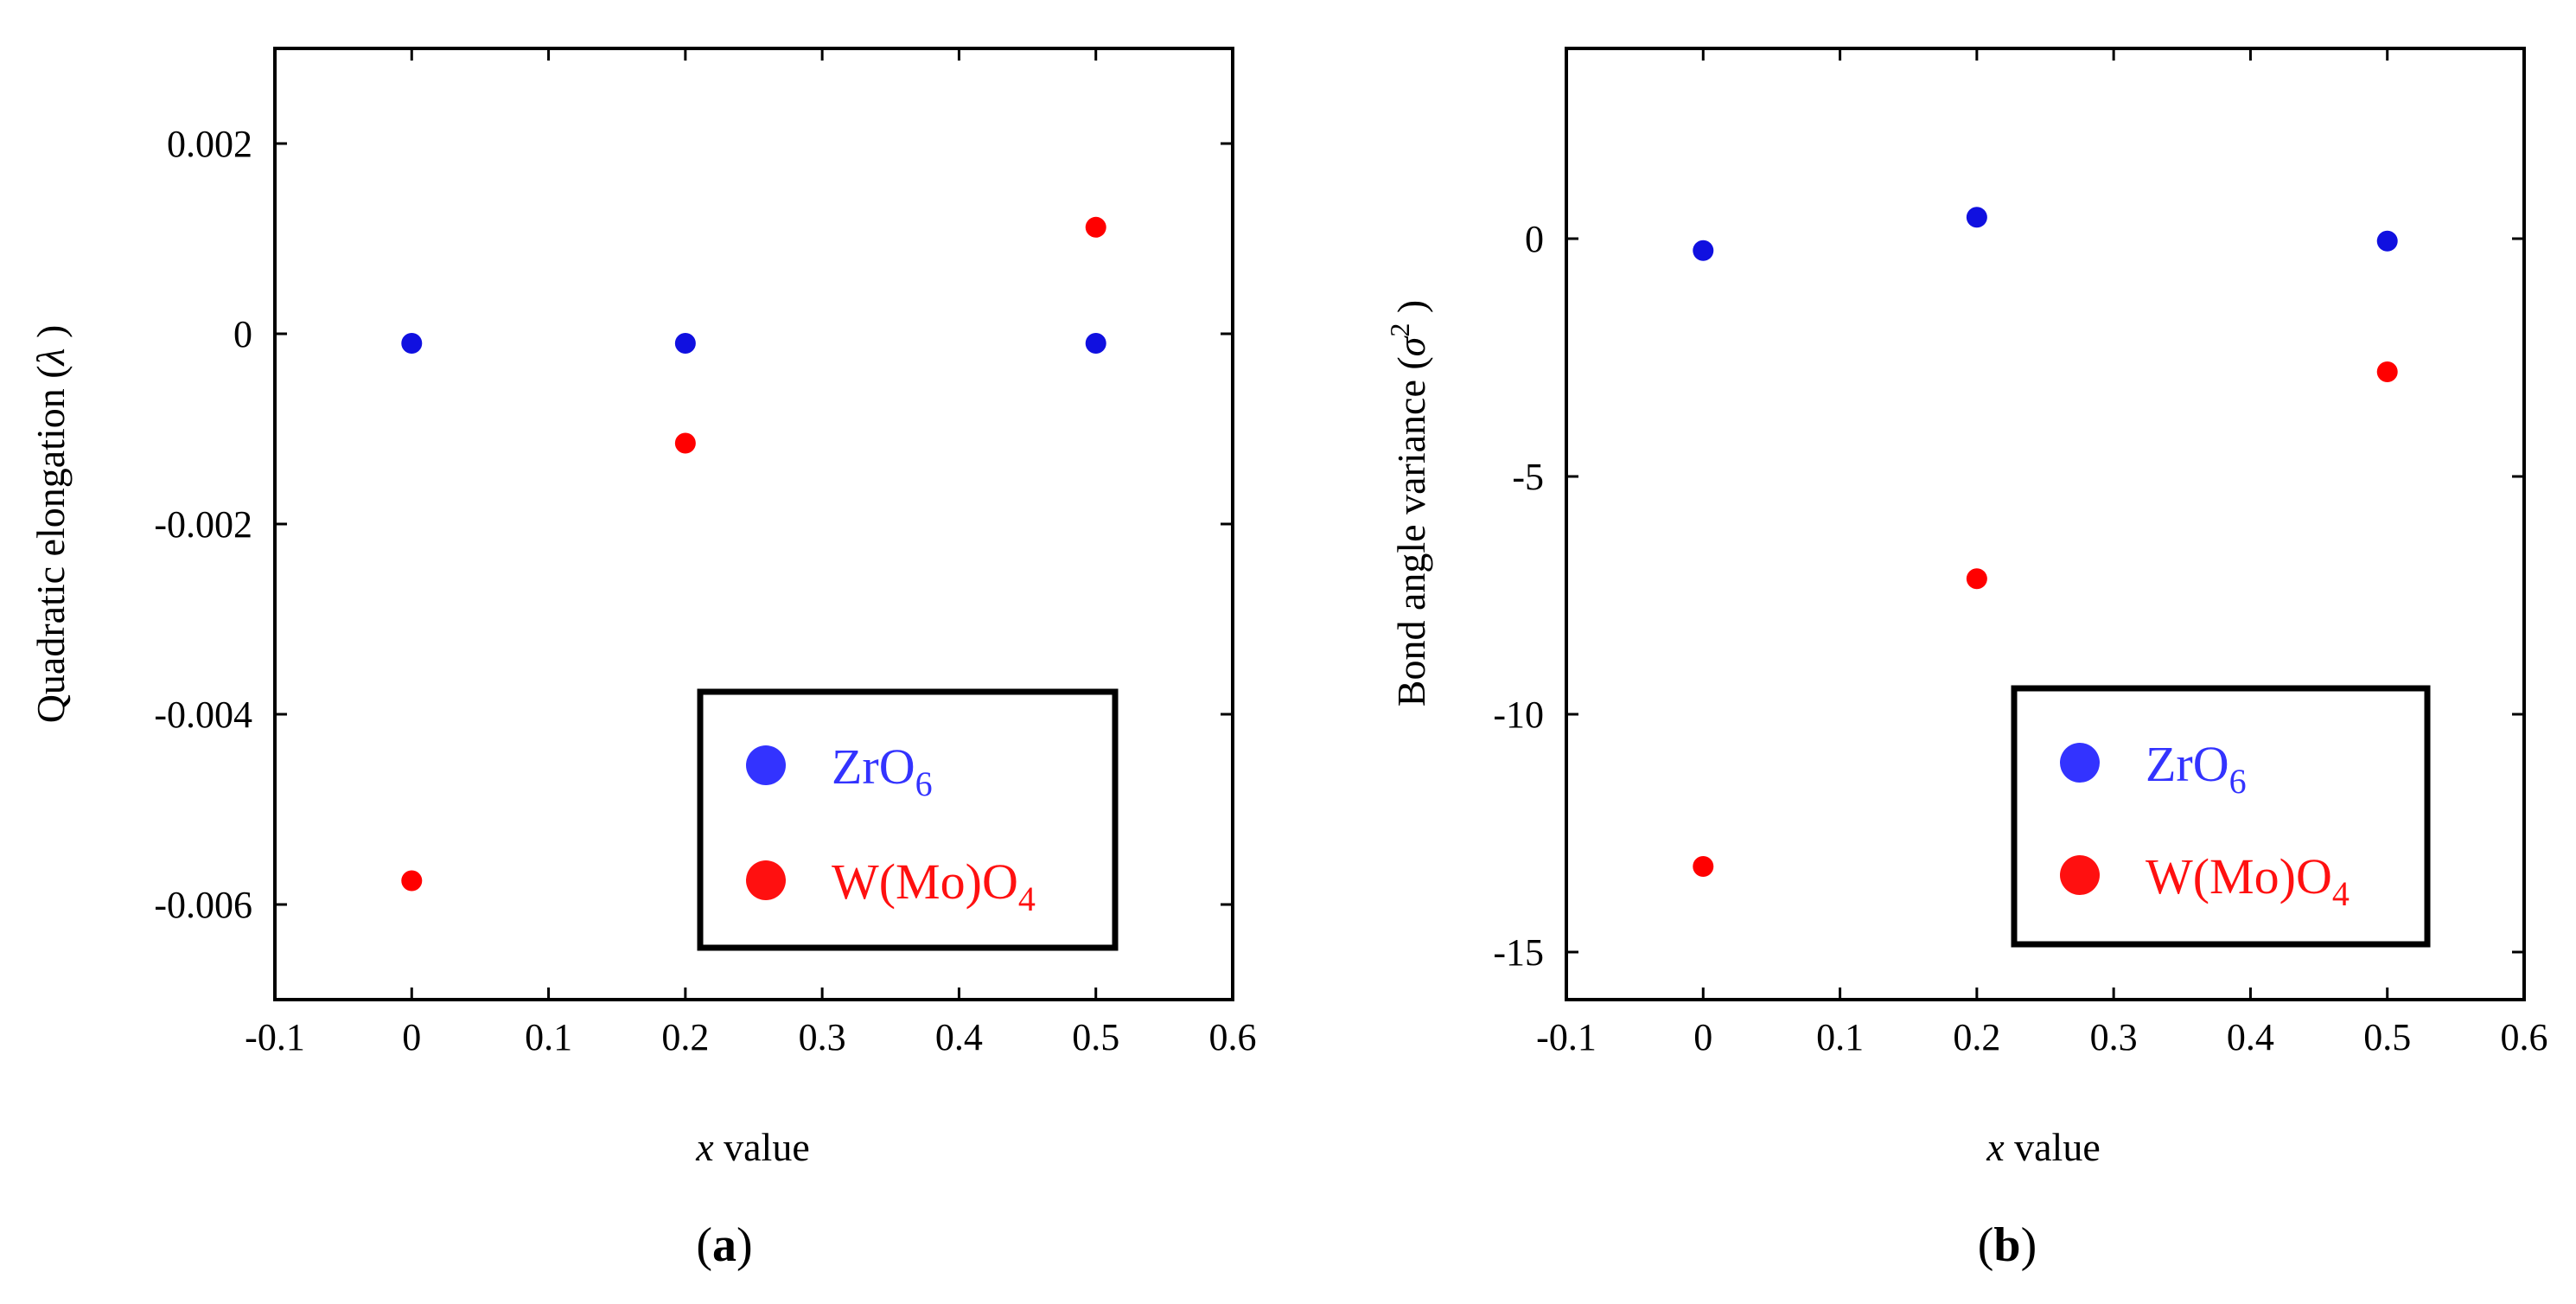 The width and height of the screenshot is (2576, 1304). I want to click on y-tick-label: -0.002, so click(203, 524).